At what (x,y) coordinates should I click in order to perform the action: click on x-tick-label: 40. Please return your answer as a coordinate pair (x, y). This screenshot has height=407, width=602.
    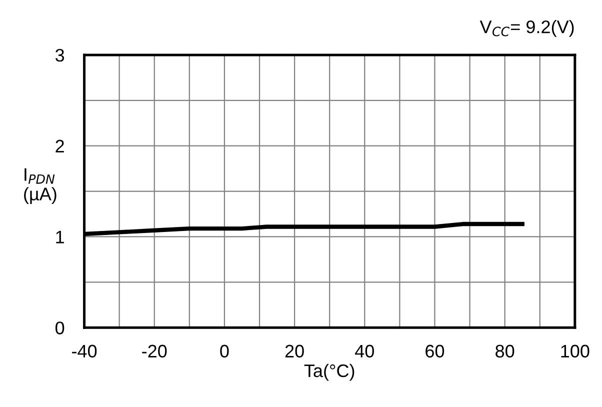
    Looking at the image, I should click on (364, 351).